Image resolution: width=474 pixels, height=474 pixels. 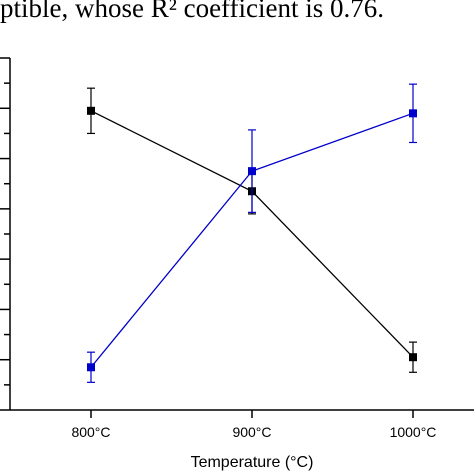 What do you see at coordinates (90, 432) in the screenshot?
I see `x-tick-label: 800°C` at bounding box center [90, 432].